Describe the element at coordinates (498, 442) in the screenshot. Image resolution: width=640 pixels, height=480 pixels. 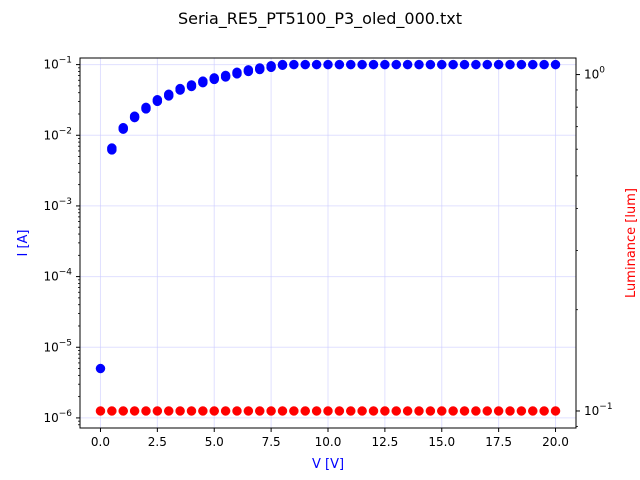
I see `x-tick-label: 17.5` at that location.